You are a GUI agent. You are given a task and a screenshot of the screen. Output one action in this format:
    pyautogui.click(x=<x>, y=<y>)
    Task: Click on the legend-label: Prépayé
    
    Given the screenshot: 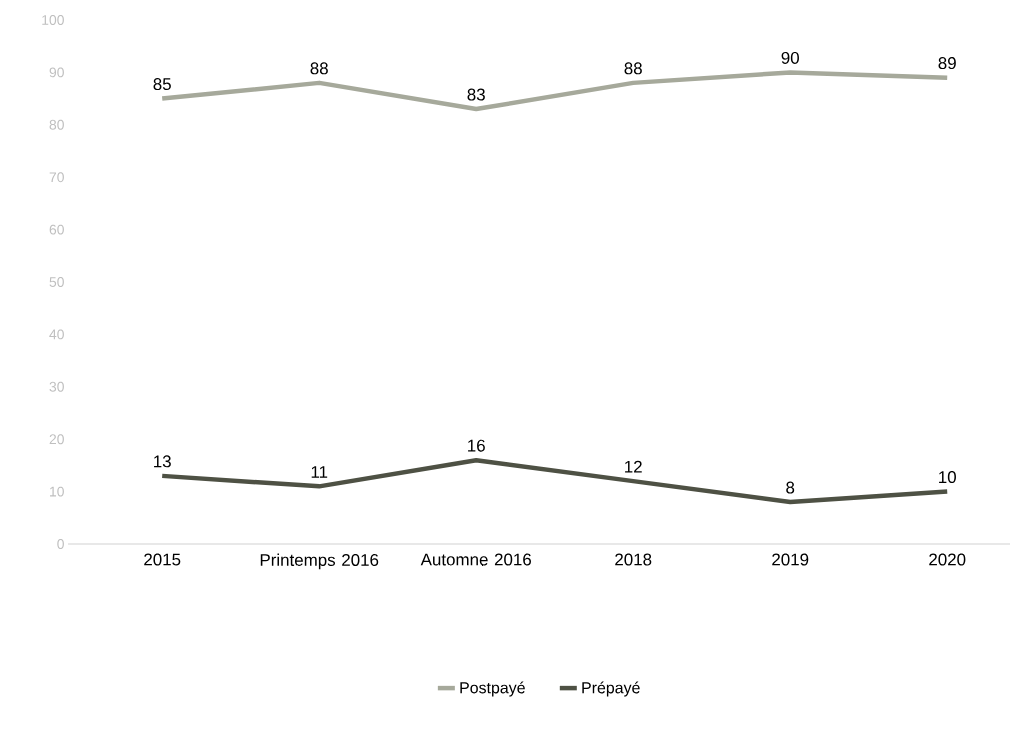 What is the action you would take?
    pyautogui.click(x=611, y=689)
    